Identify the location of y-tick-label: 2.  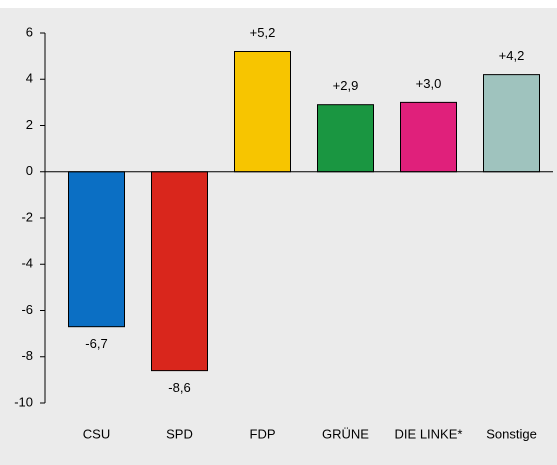
(29, 124).